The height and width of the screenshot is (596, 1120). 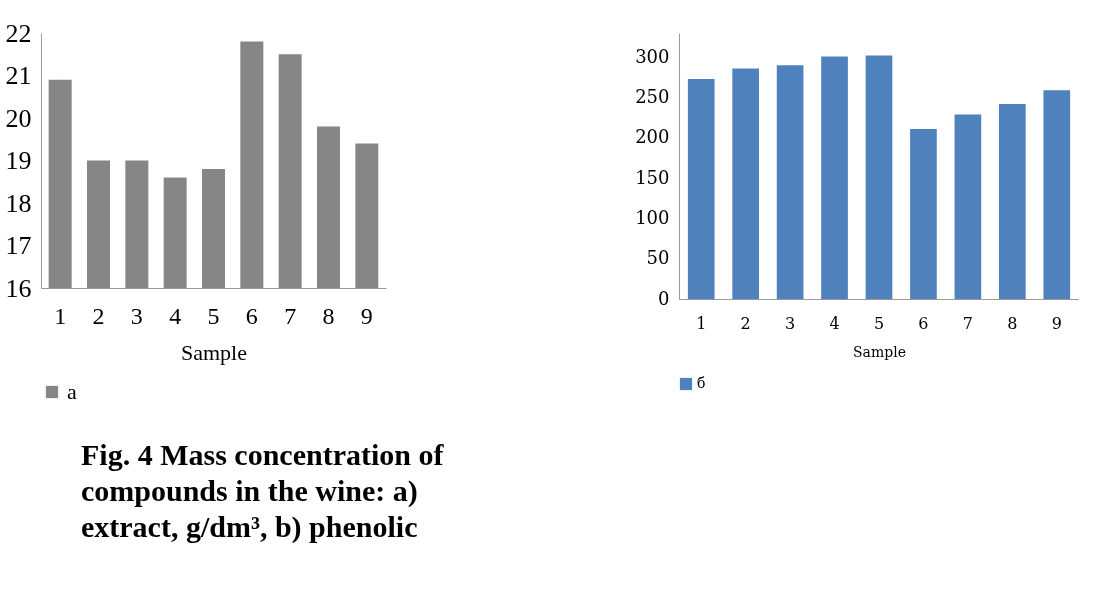 What do you see at coordinates (652, 56) in the screenshot?
I see `y-tick-label: 300` at bounding box center [652, 56].